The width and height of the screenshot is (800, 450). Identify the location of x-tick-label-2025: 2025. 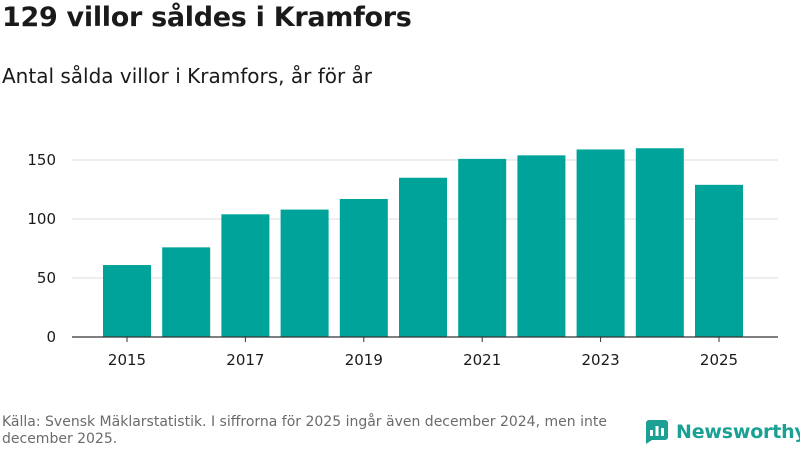
(719, 360).